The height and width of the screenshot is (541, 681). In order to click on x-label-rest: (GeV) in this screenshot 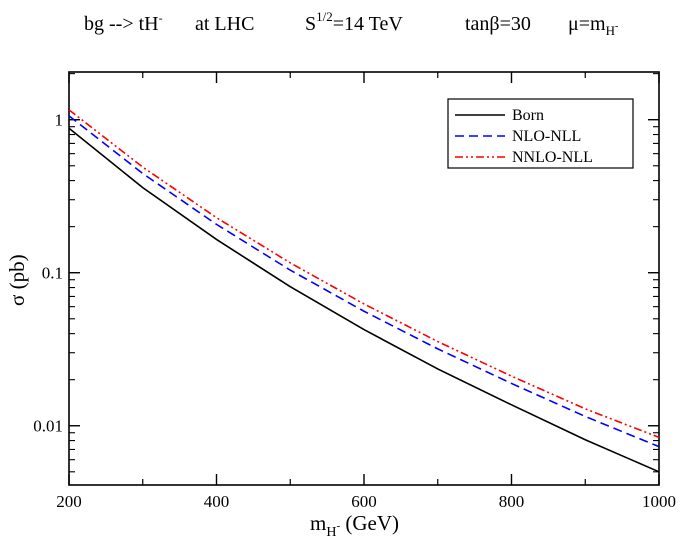, I will do `click(369, 523)`.